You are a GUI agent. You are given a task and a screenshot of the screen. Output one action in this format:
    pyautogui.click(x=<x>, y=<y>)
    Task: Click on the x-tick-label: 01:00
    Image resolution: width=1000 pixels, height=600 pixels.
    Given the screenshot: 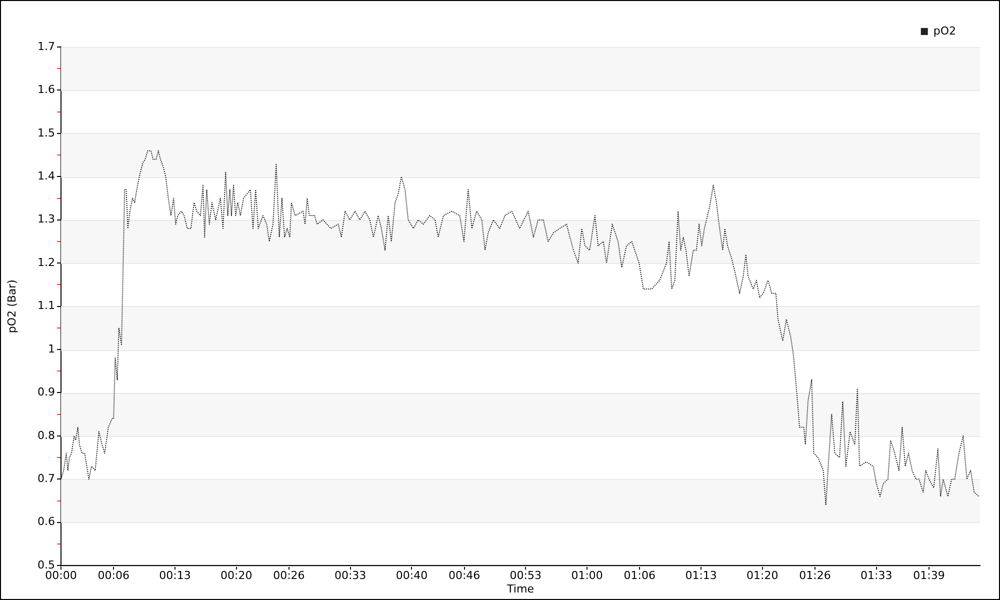 What is the action you would take?
    pyautogui.click(x=587, y=575)
    